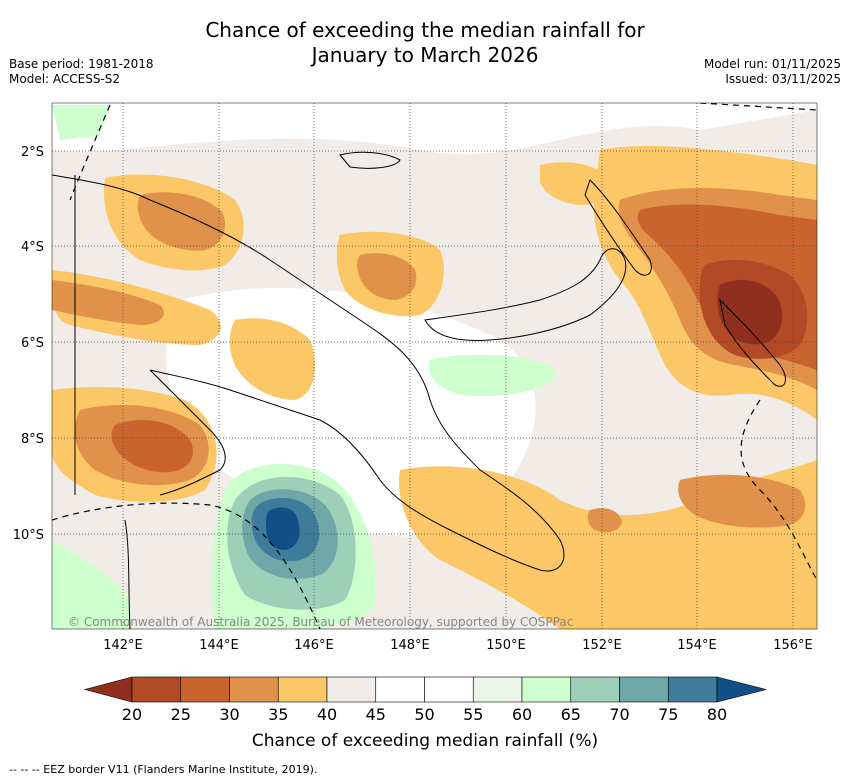 This screenshot has width=850, height=781. I want to click on colorbar-tick-label: 75, so click(668, 714).